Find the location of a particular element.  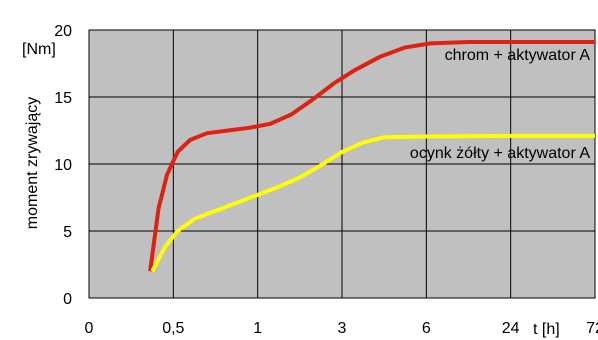

x-tick-label: 0 is located at coordinates (89, 328).